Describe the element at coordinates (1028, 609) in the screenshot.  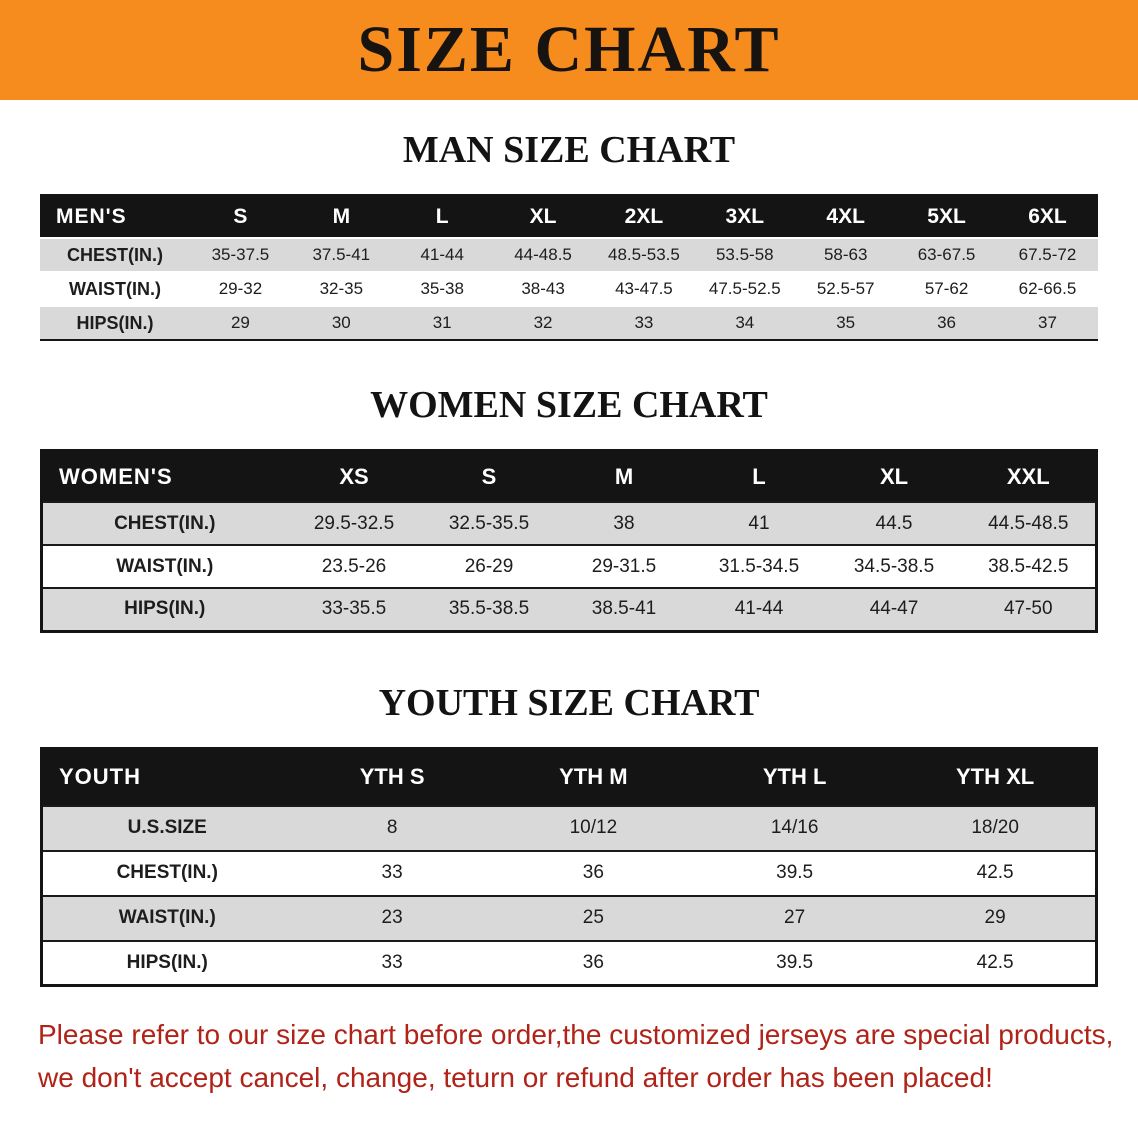
I see `size-cell: 47-50` at that location.